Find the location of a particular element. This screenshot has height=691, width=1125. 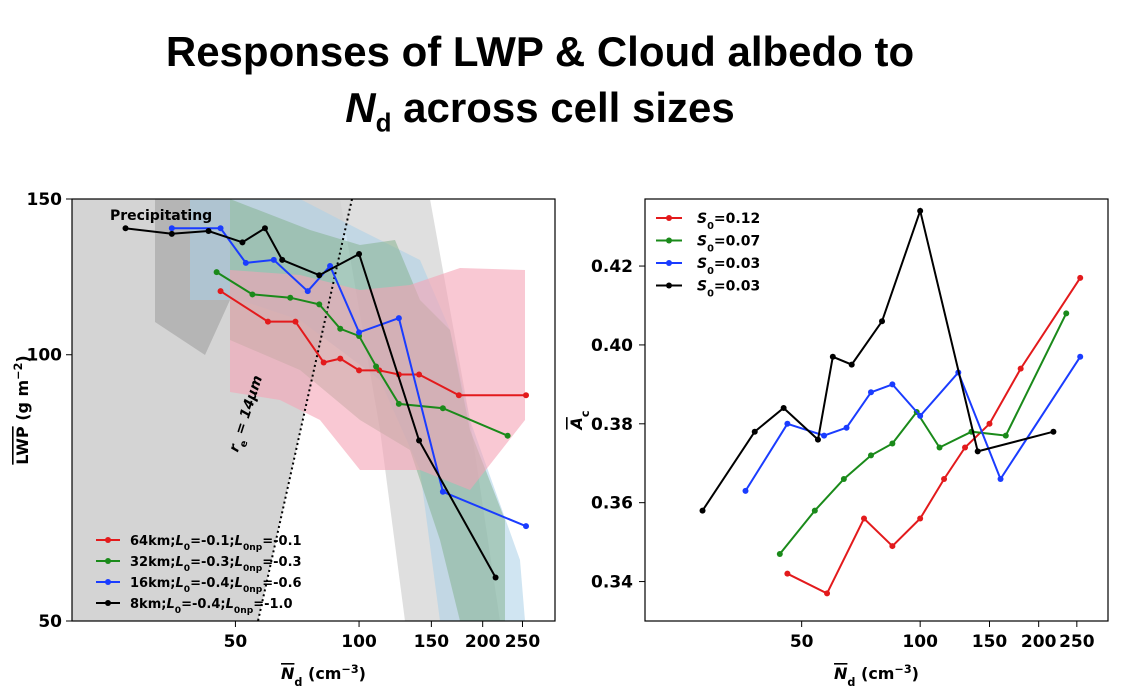

y-tick-label: 0.38 is located at coordinates (612, 425).